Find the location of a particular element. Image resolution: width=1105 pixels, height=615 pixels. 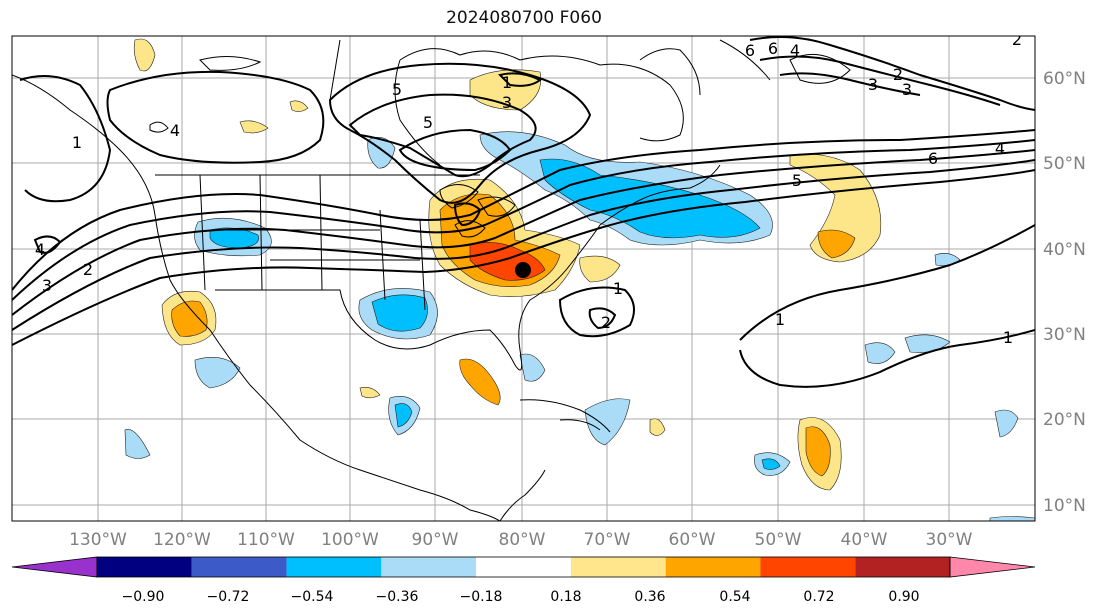

colorbar-tick-label: −0.18 is located at coordinates (481, 597).